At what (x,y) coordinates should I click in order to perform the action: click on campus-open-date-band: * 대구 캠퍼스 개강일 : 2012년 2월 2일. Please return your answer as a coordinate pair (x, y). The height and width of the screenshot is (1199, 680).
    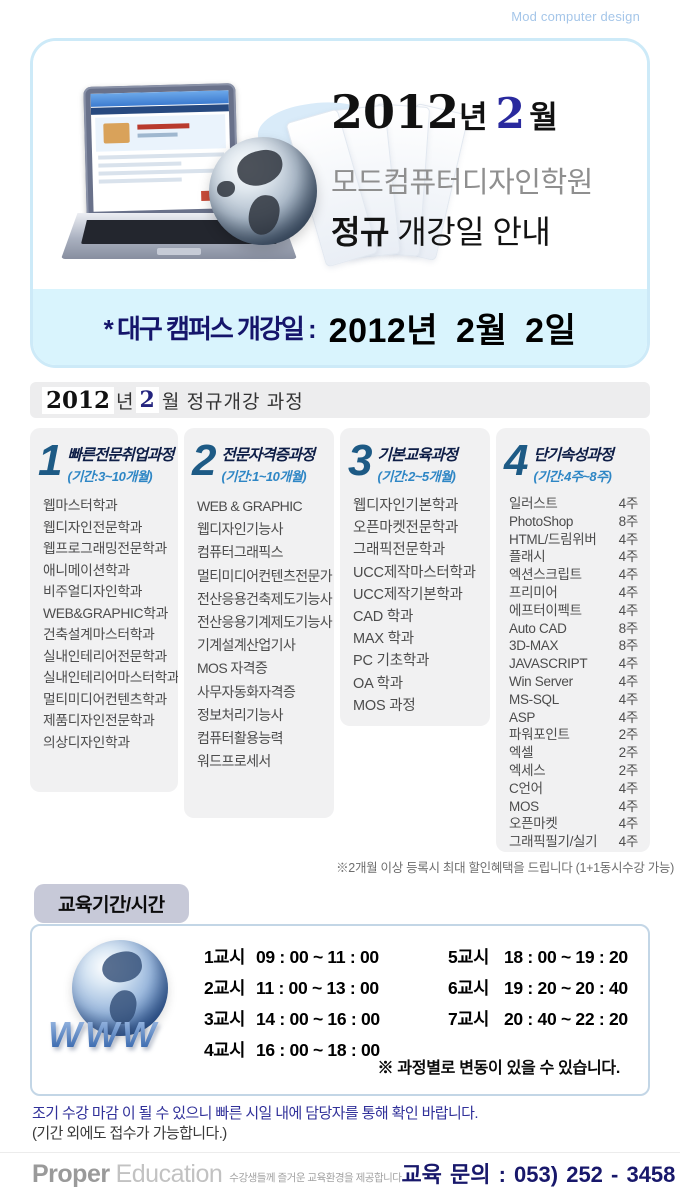
    Looking at the image, I should click on (340, 327).